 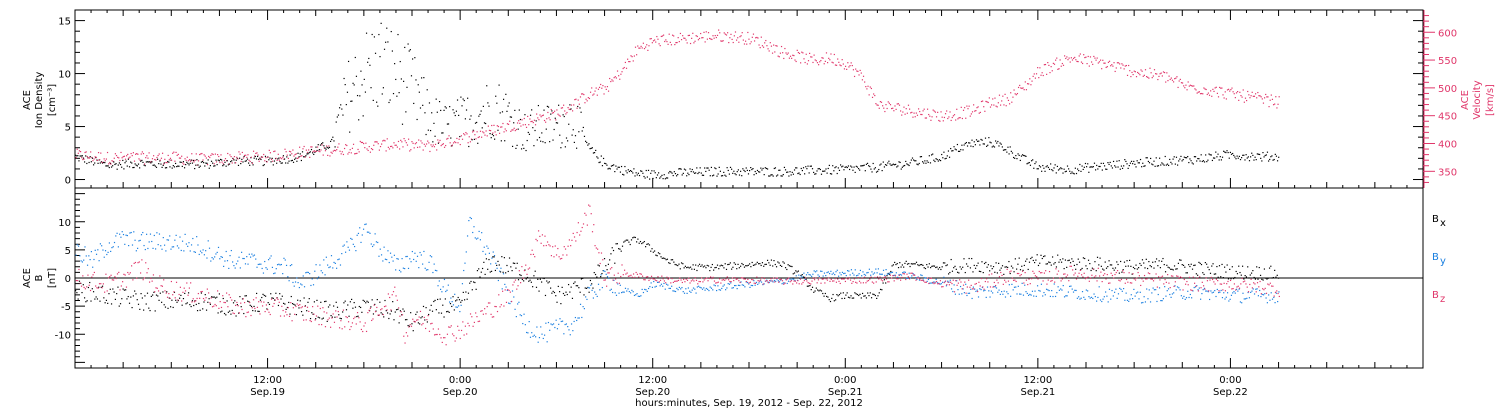 What do you see at coordinates (64, 75) in the screenshot?
I see `density-tick-label: 10` at bounding box center [64, 75].